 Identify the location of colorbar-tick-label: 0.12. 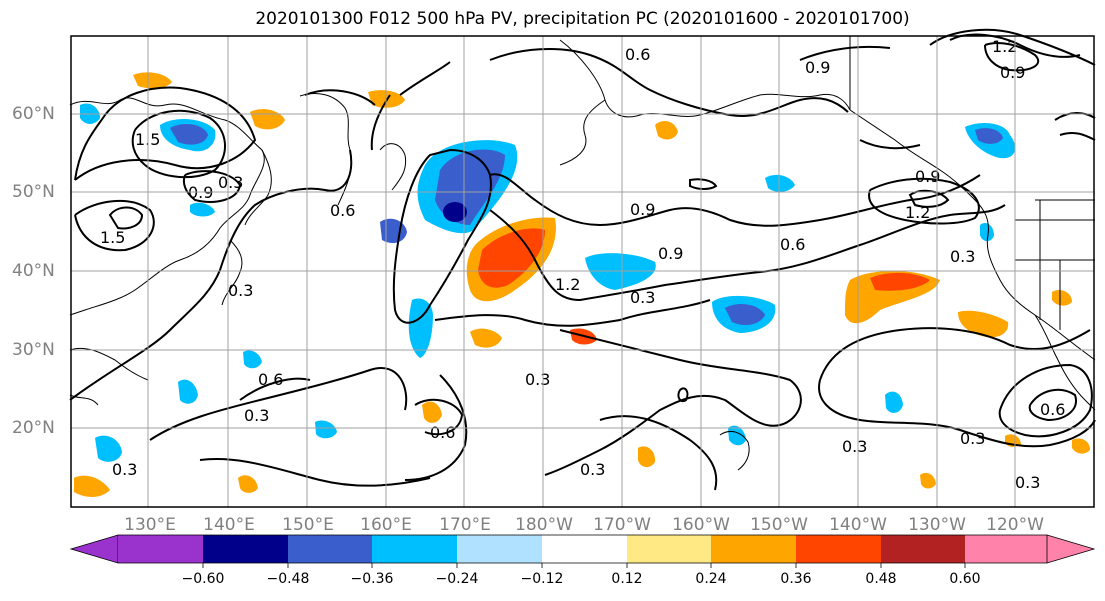
(627, 579).